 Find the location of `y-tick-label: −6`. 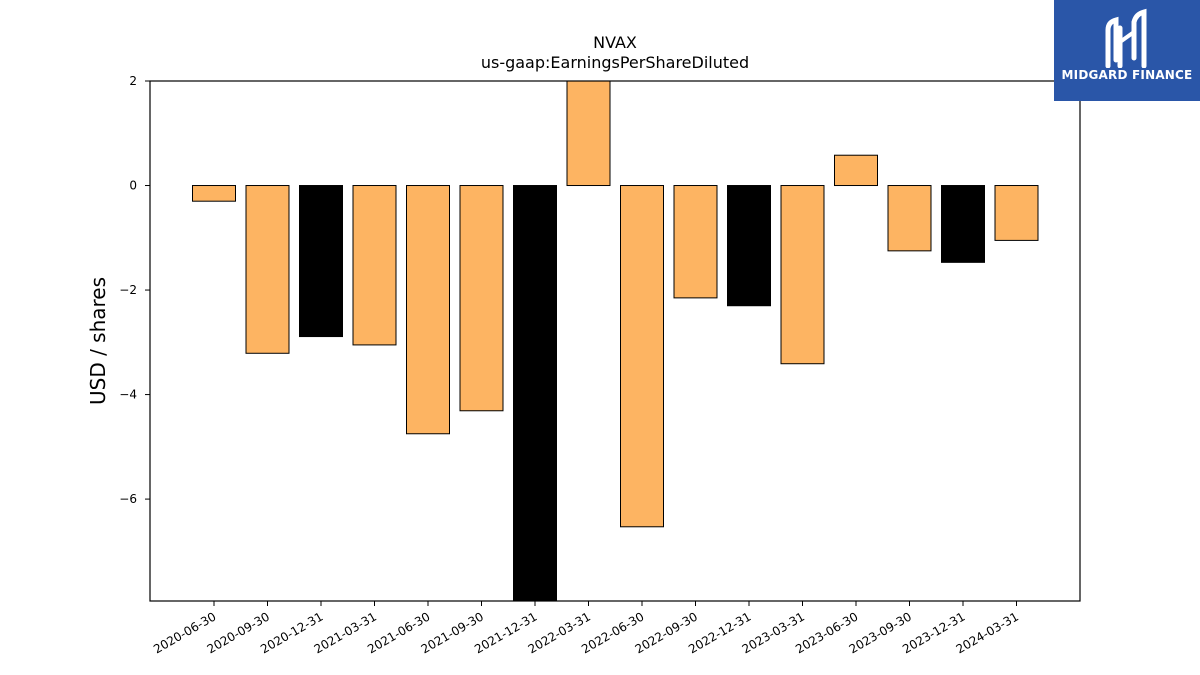

y-tick-label: −6 is located at coordinates (128, 499).